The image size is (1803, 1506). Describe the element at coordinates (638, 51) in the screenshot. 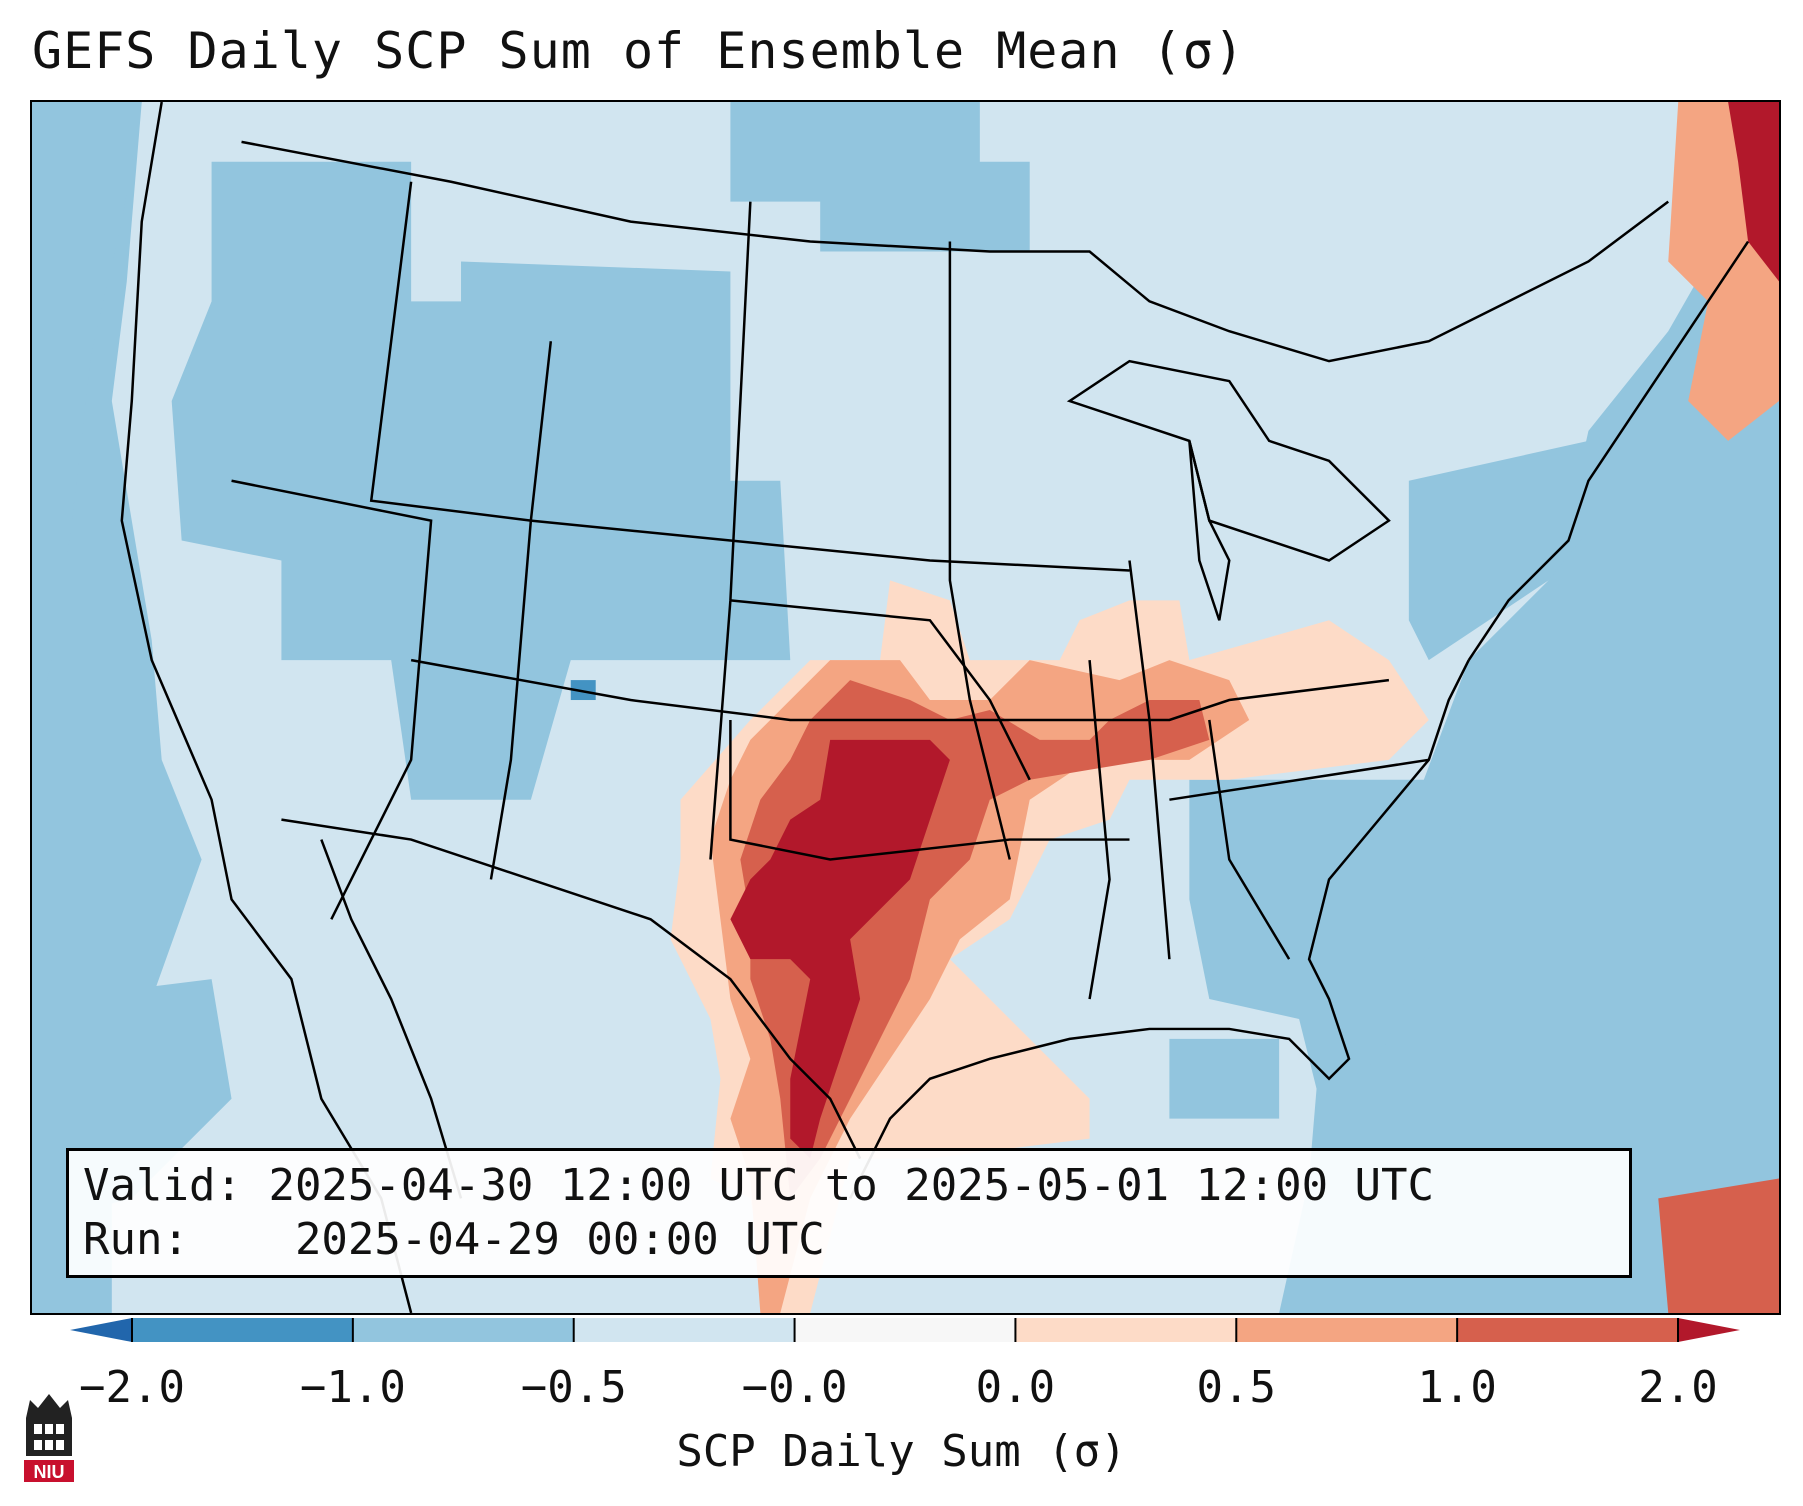

I see `map-title: GEFS Daily SCP Sum of Ensemble Mean (σ)` at that location.